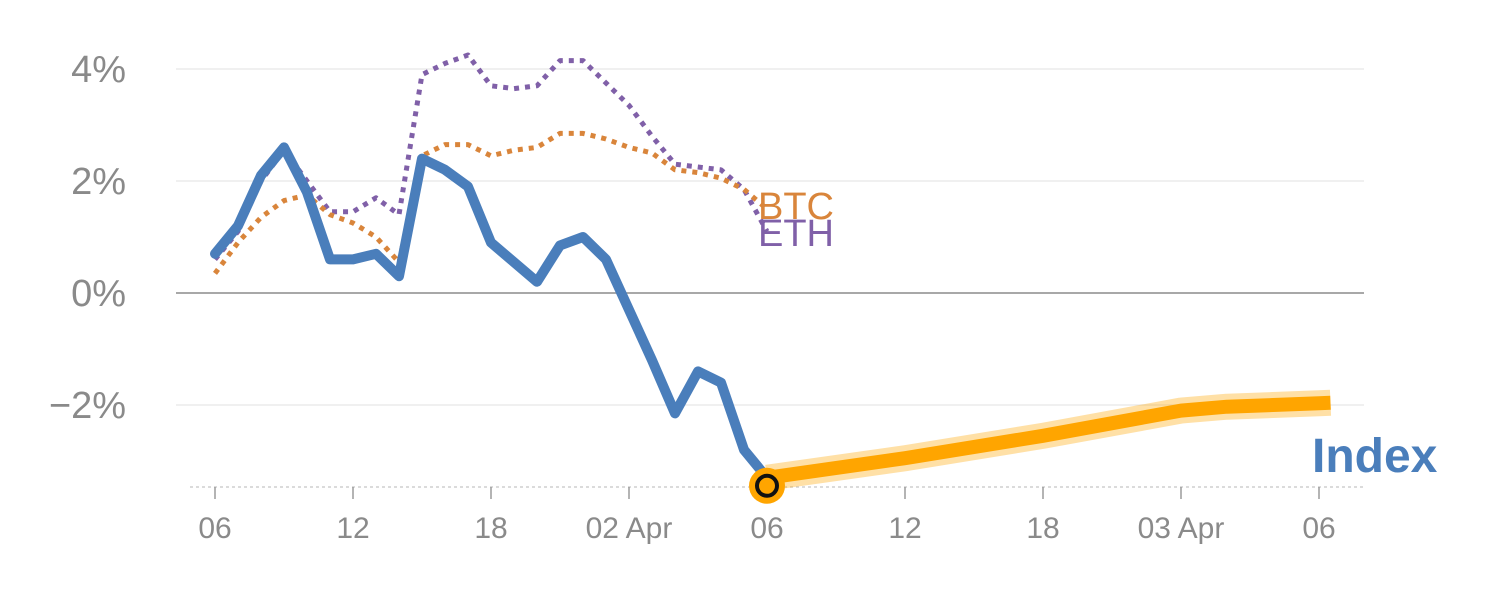  What do you see at coordinates (1375, 456) in the screenshot?
I see `series-label-index: Index` at bounding box center [1375, 456].